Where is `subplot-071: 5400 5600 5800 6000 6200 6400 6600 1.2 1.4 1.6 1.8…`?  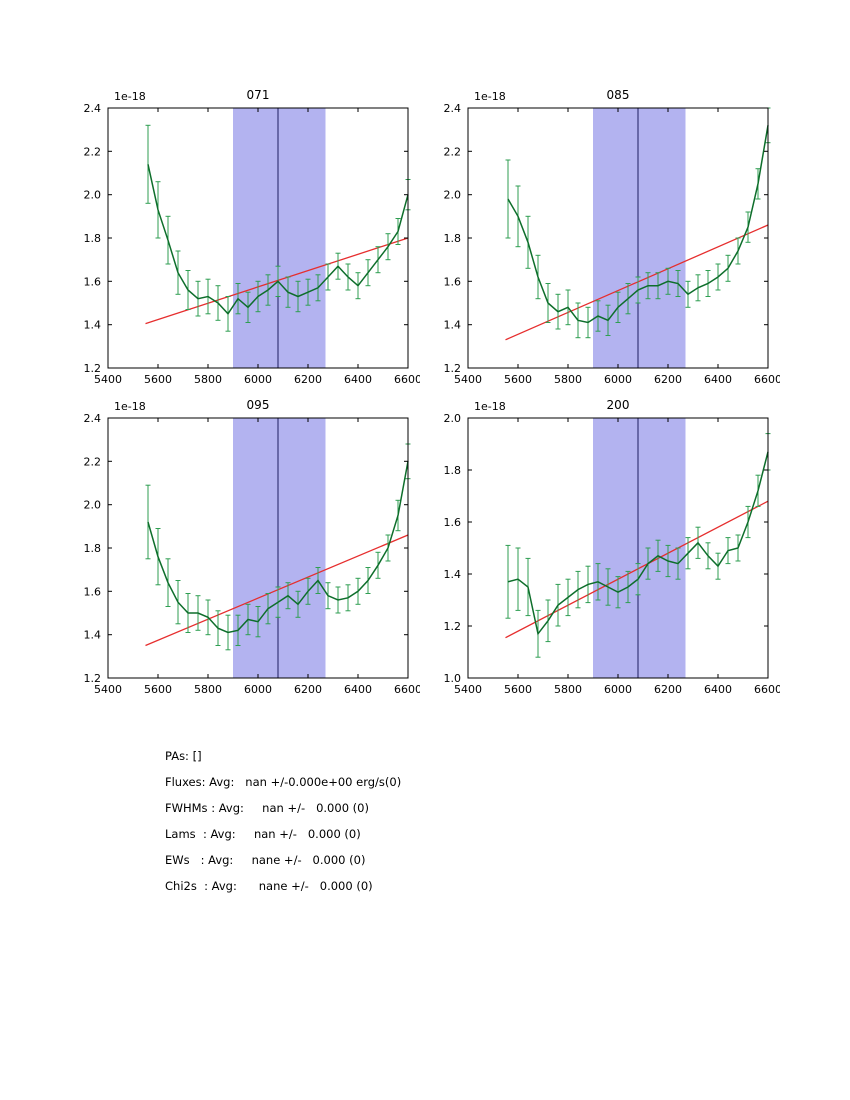 subplot-071: 5400 5600 5800 6000 6200 6400 6600 1.2 1.4 1.6 1.8… is located at coordinates (231, 240).